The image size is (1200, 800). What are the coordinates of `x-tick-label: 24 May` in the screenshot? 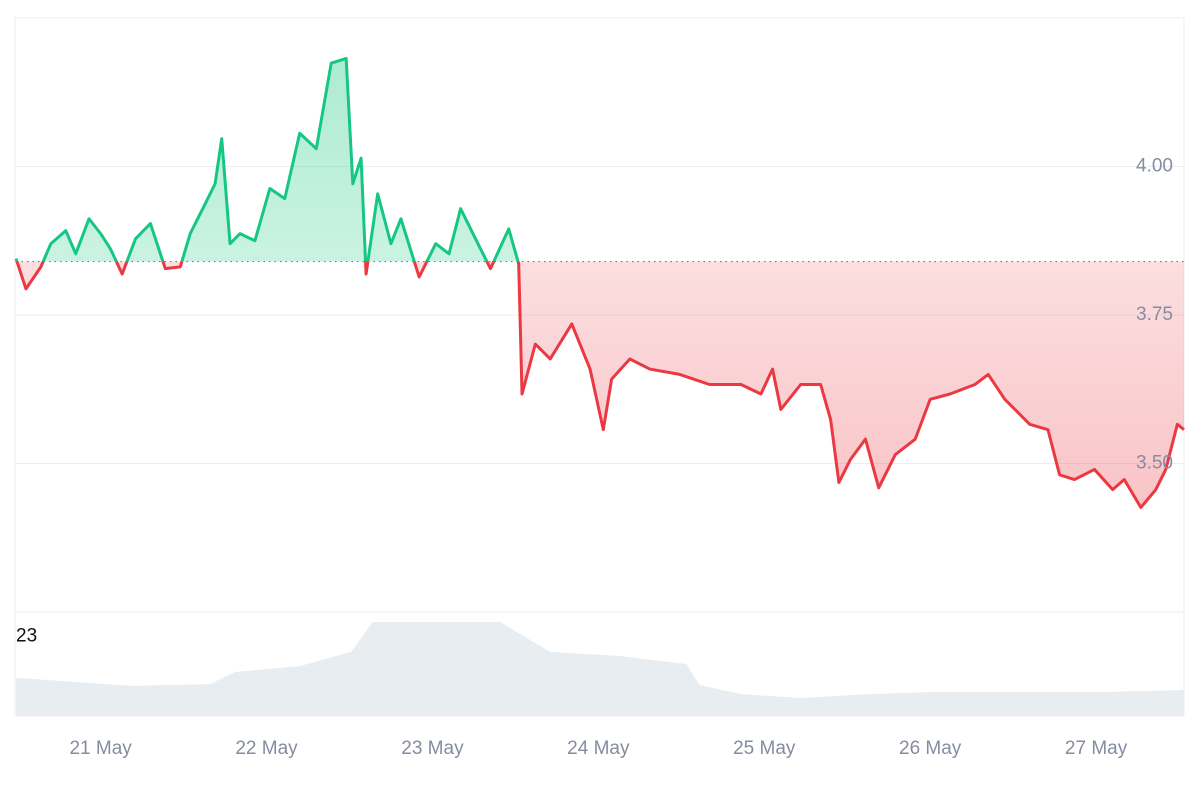 It's located at (598, 748).